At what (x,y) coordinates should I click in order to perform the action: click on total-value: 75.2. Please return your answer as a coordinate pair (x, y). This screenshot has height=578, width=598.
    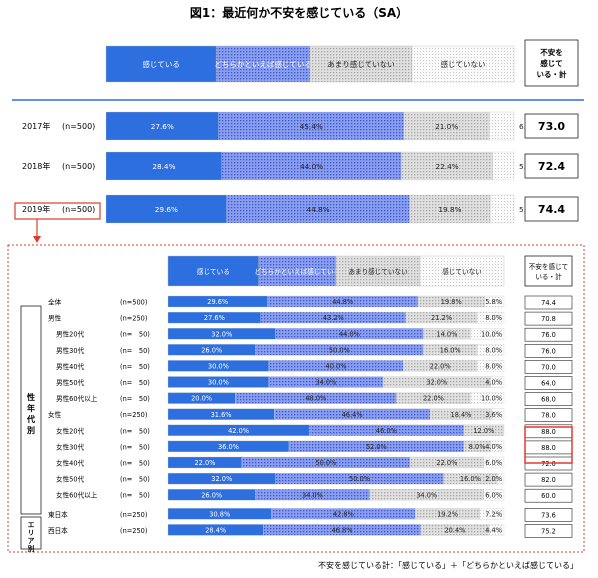
    Looking at the image, I should click on (548, 531).